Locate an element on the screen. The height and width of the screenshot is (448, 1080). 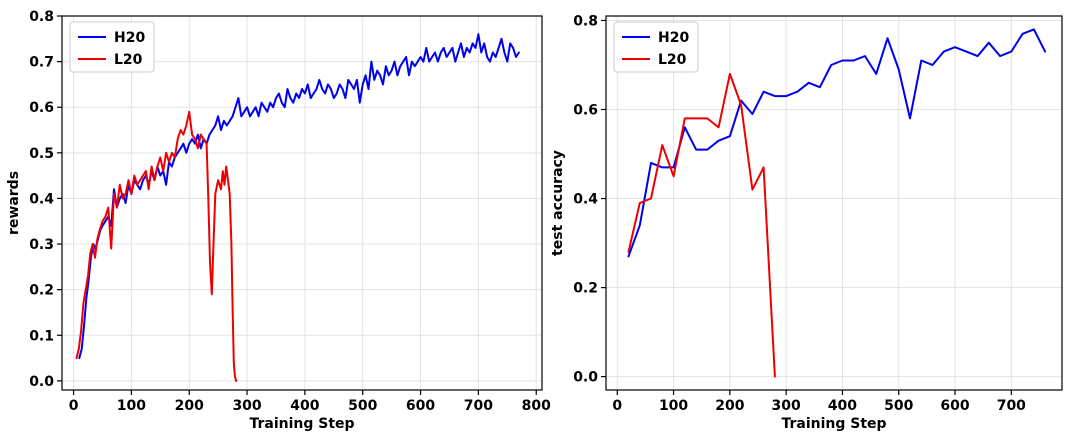
y-tick-label: 0.1 is located at coordinates (41, 336).